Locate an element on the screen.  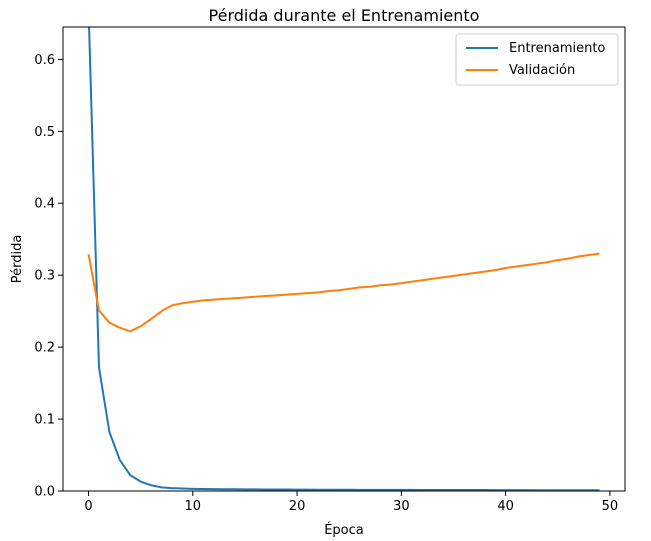
y-tick-label: 0.0 is located at coordinates (44, 492).